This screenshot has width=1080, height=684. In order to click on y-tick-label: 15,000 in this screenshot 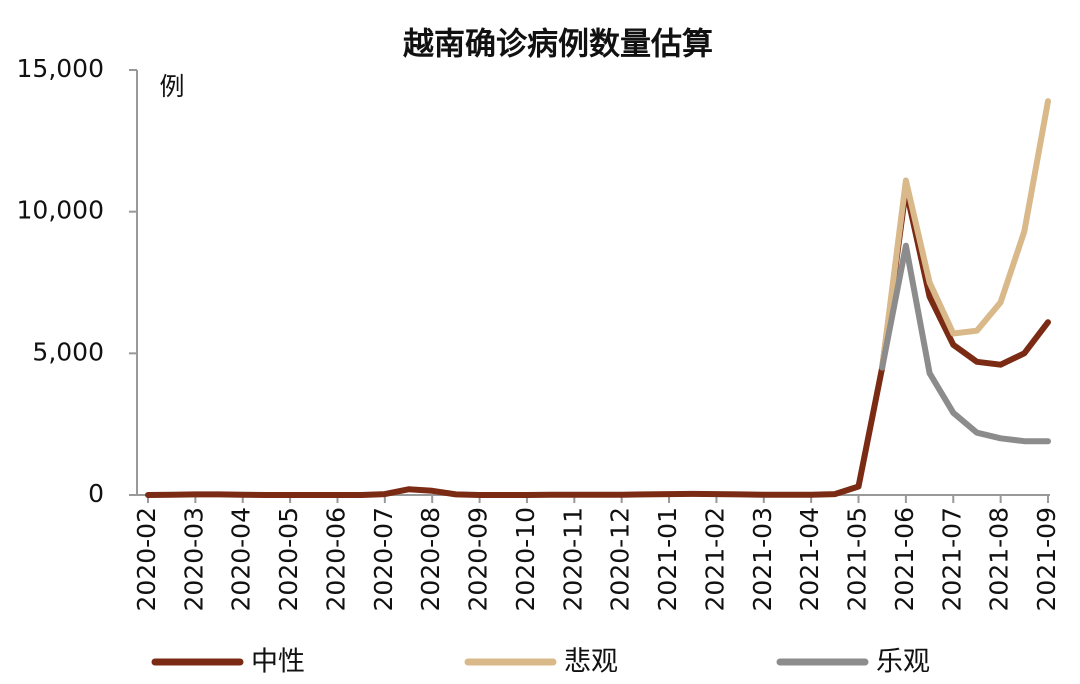, I will do `click(60, 68)`.